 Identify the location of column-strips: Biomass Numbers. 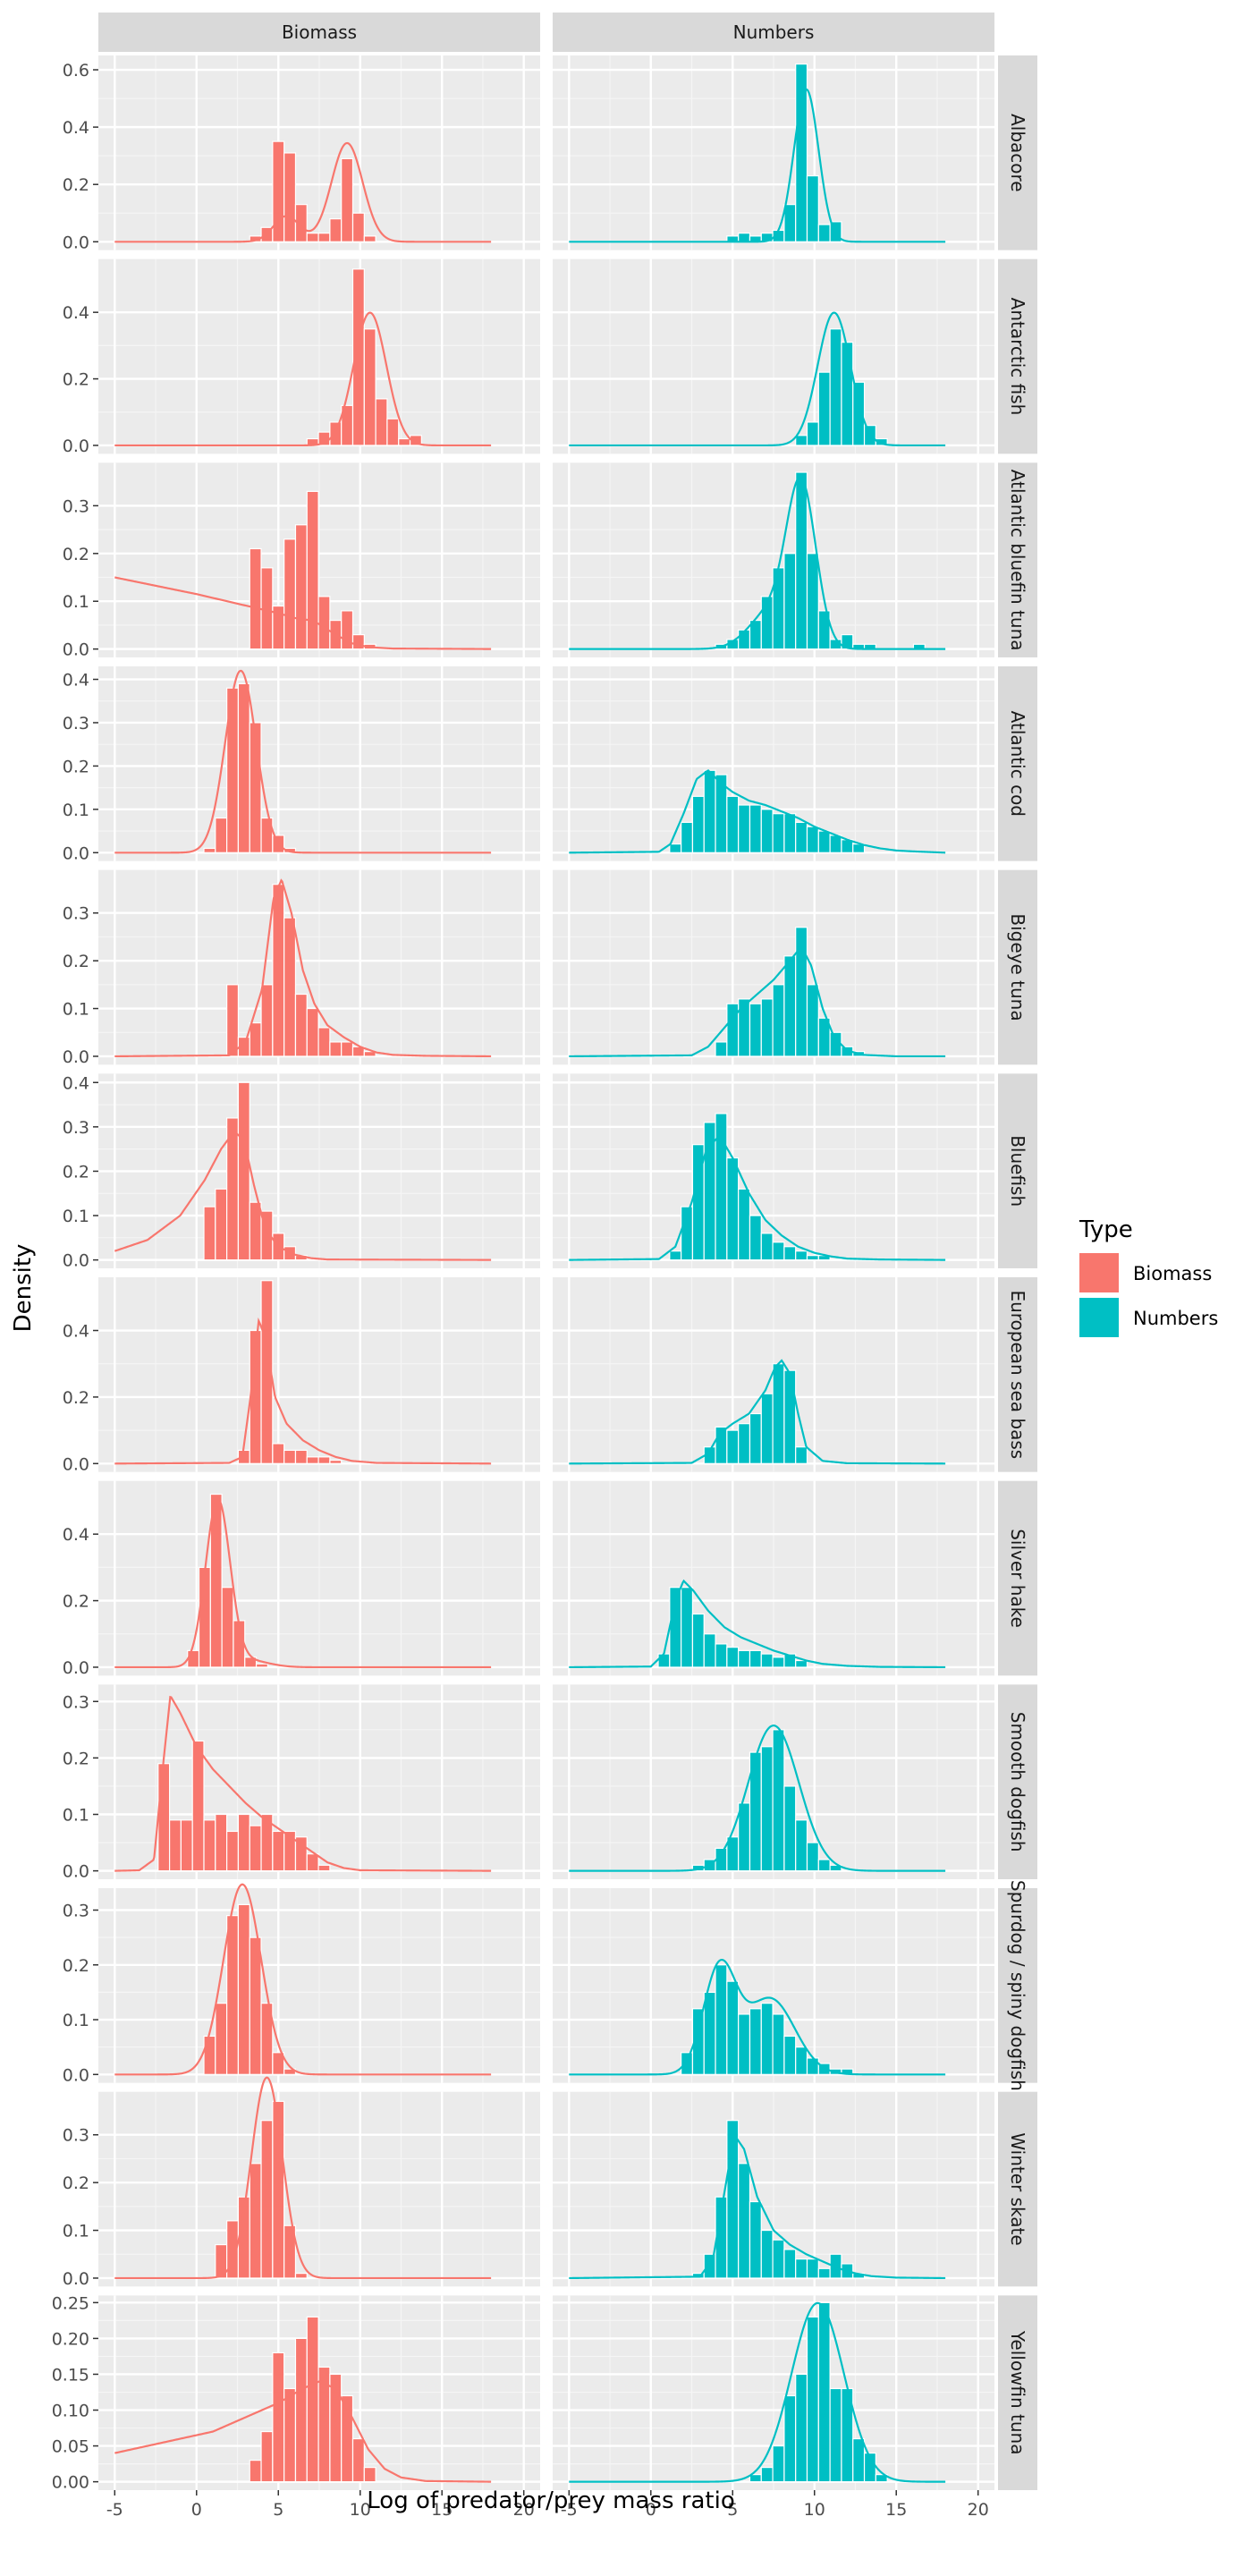
(546, 32).